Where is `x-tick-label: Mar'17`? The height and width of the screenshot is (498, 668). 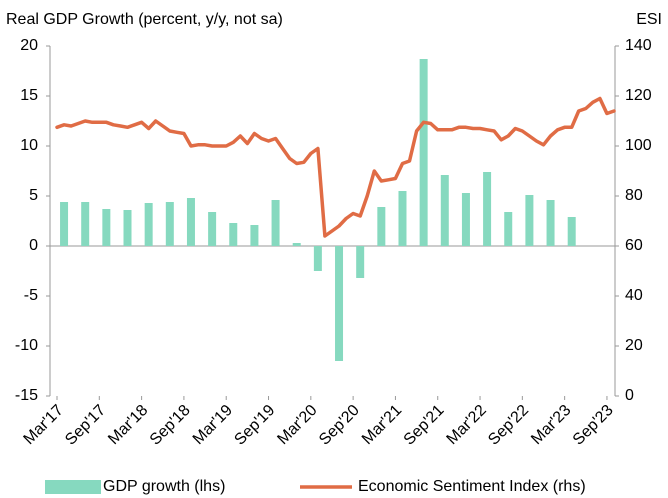 x-tick-label: Mar'17 is located at coordinates (44, 425).